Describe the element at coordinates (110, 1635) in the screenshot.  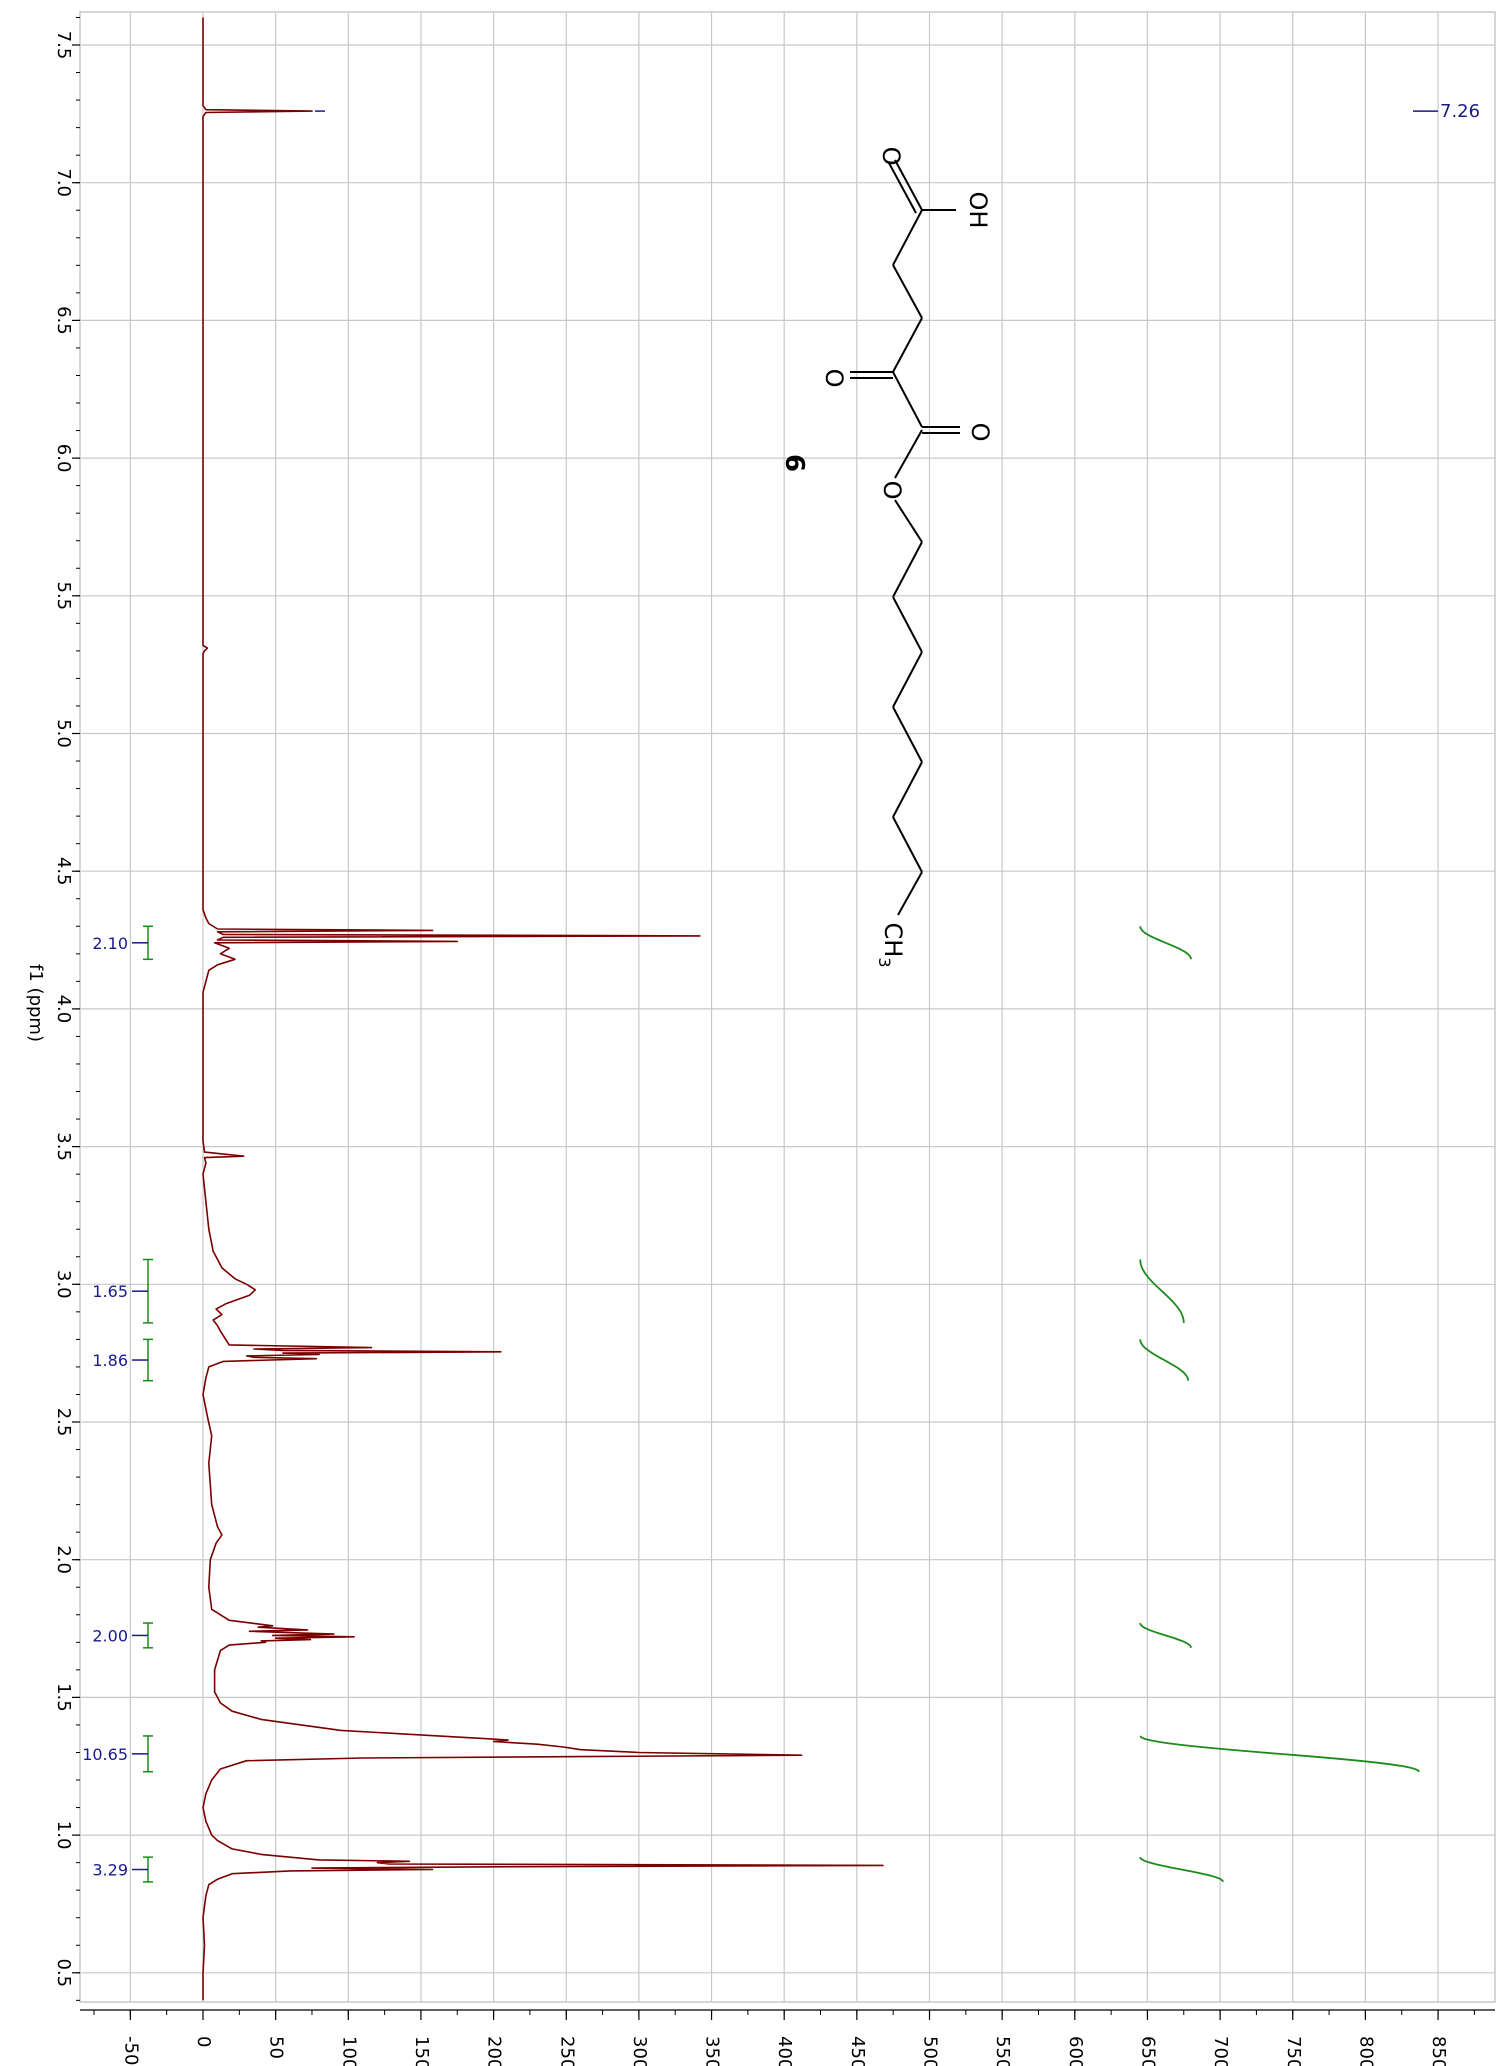
I see `integral-value-label: 2.00` at that location.